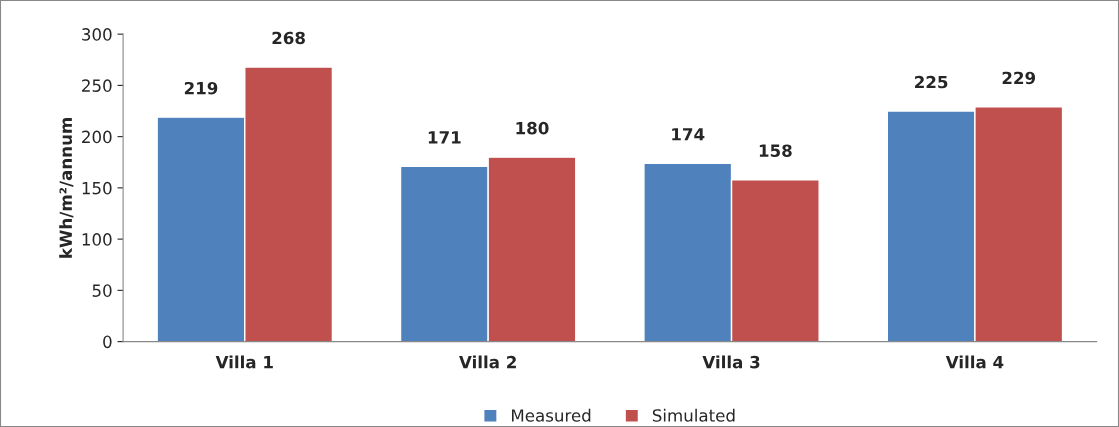 This screenshot has height=427, width=1119. What do you see at coordinates (1019, 78) in the screenshot?
I see `data-label: 229` at bounding box center [1019, 78].